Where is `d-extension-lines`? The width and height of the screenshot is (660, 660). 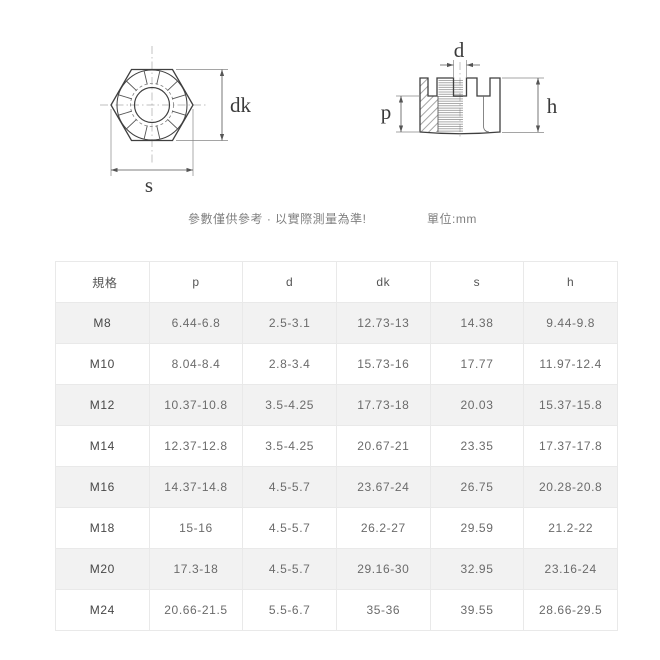 d-extension-lines is located at coordinates (460, 69).